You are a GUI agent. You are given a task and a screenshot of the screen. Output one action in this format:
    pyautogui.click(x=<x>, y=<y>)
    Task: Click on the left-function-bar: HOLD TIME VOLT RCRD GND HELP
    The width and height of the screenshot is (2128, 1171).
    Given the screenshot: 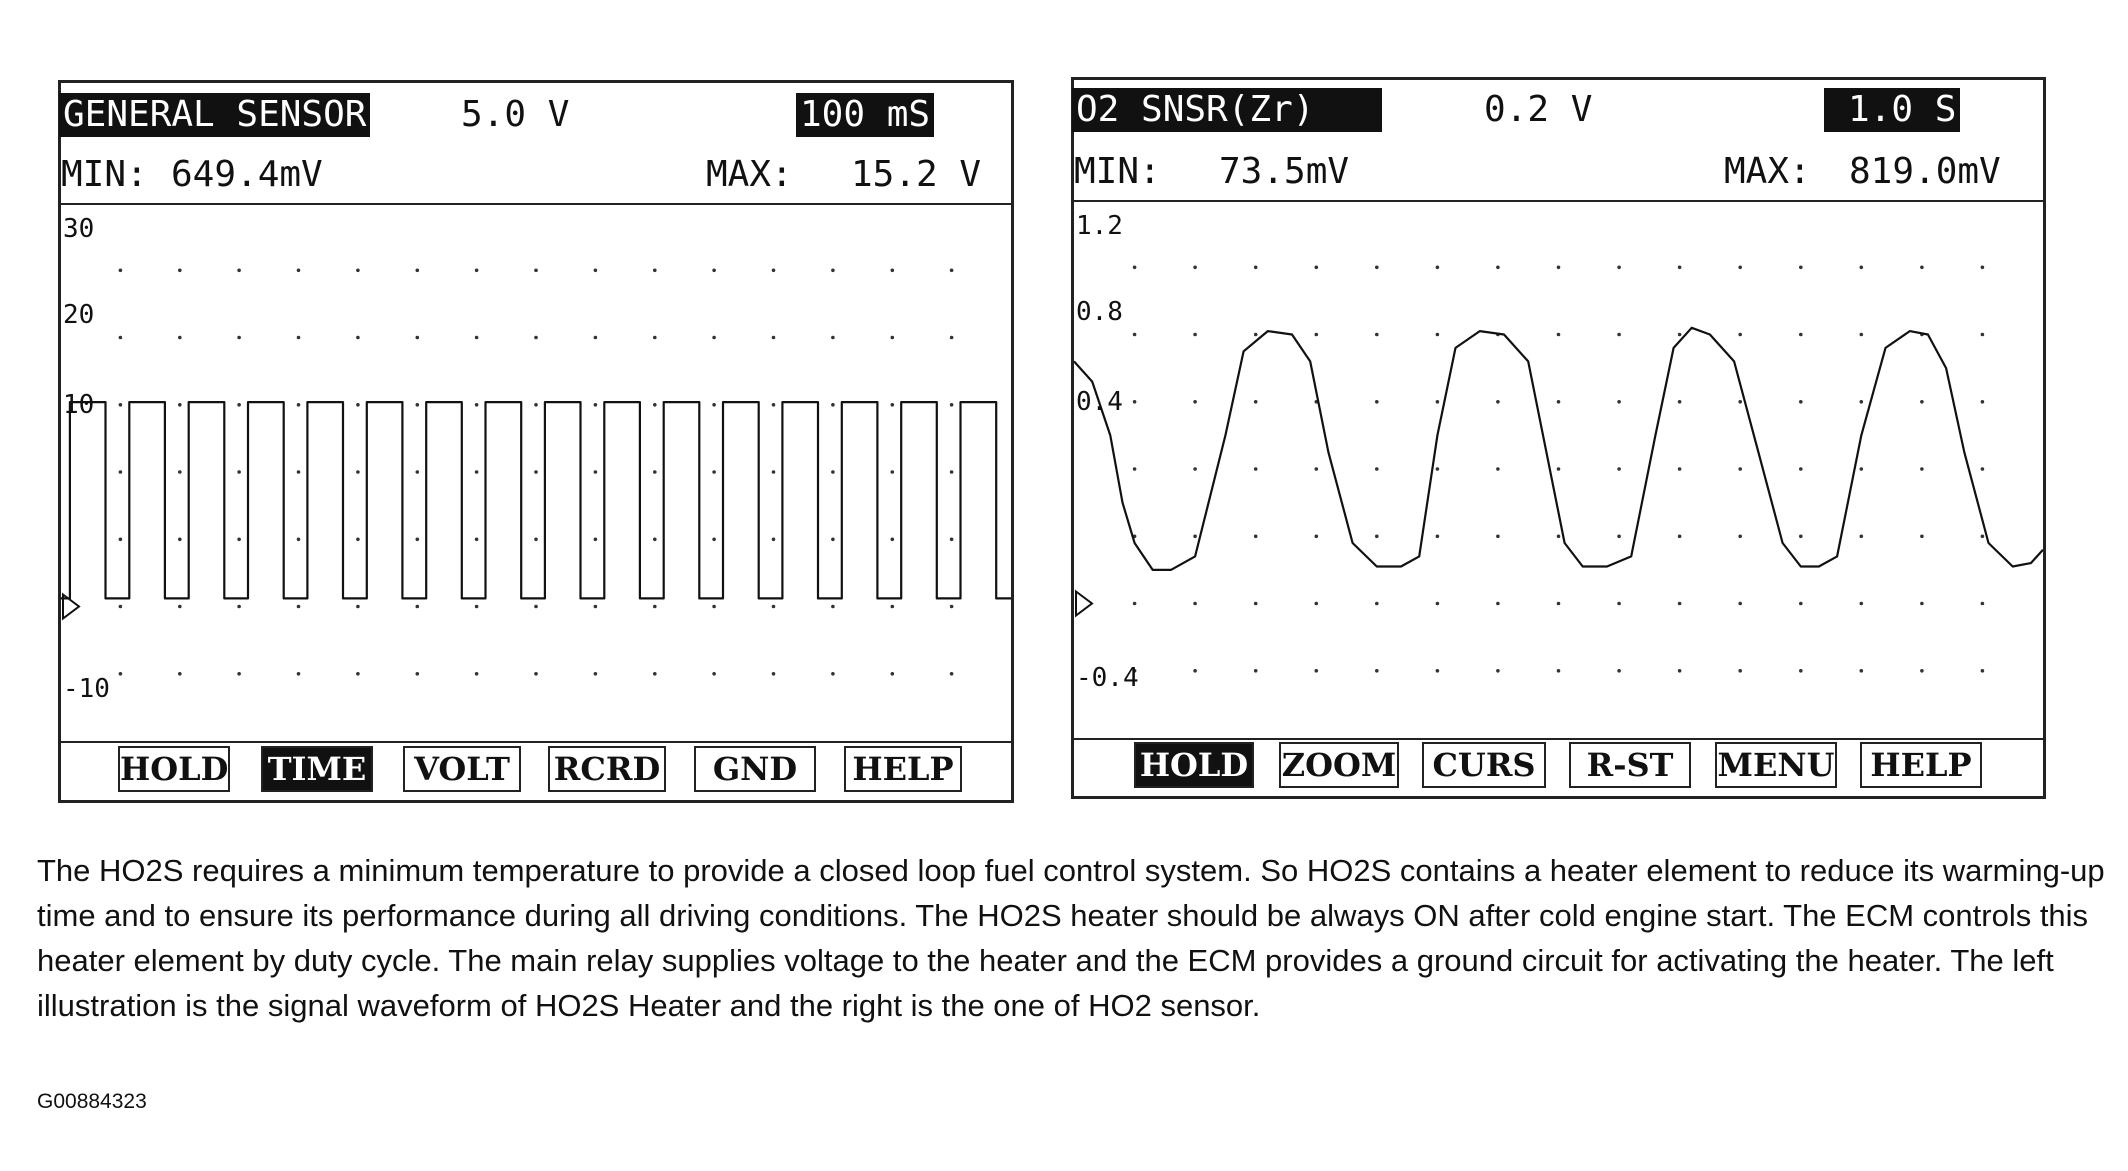 What is the action you would take?
    pyautogui.click(x=536, y=770)
    